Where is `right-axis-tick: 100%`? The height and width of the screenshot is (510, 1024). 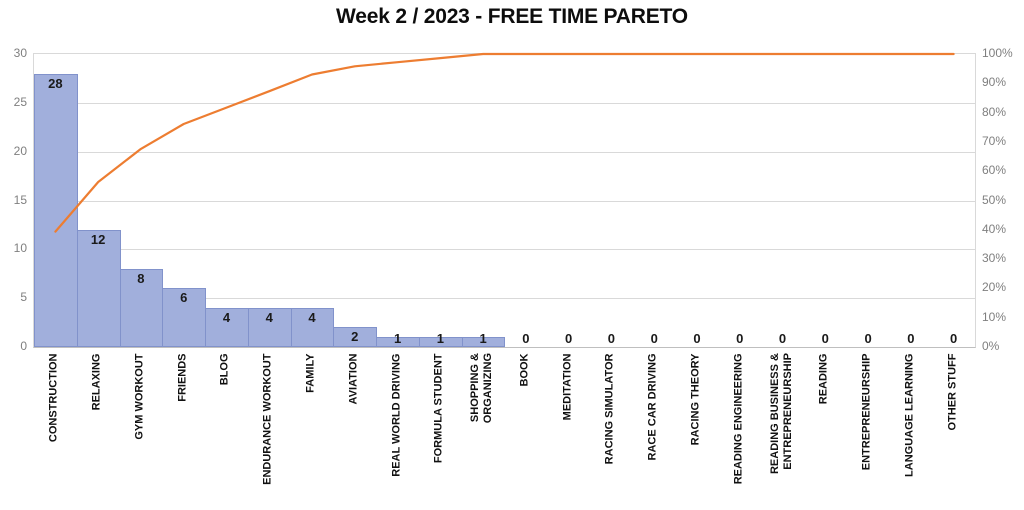 right-axis-tick: 100% is located at coordinates (997, 53).